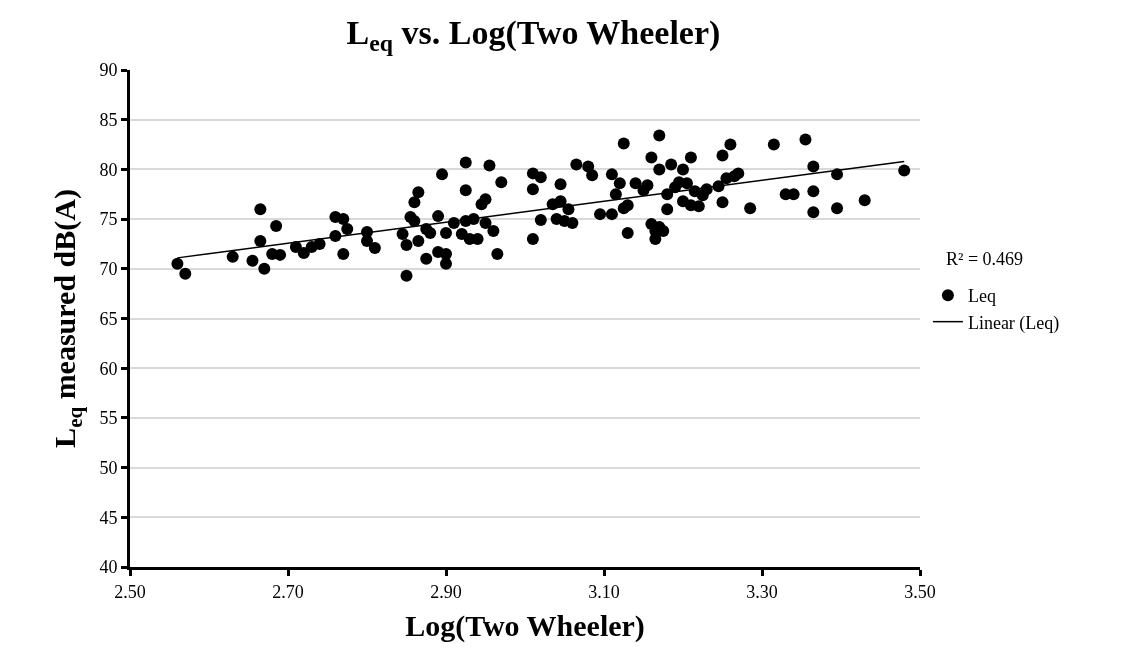  I want to click on legend-label: Leq, so click(981, 296).